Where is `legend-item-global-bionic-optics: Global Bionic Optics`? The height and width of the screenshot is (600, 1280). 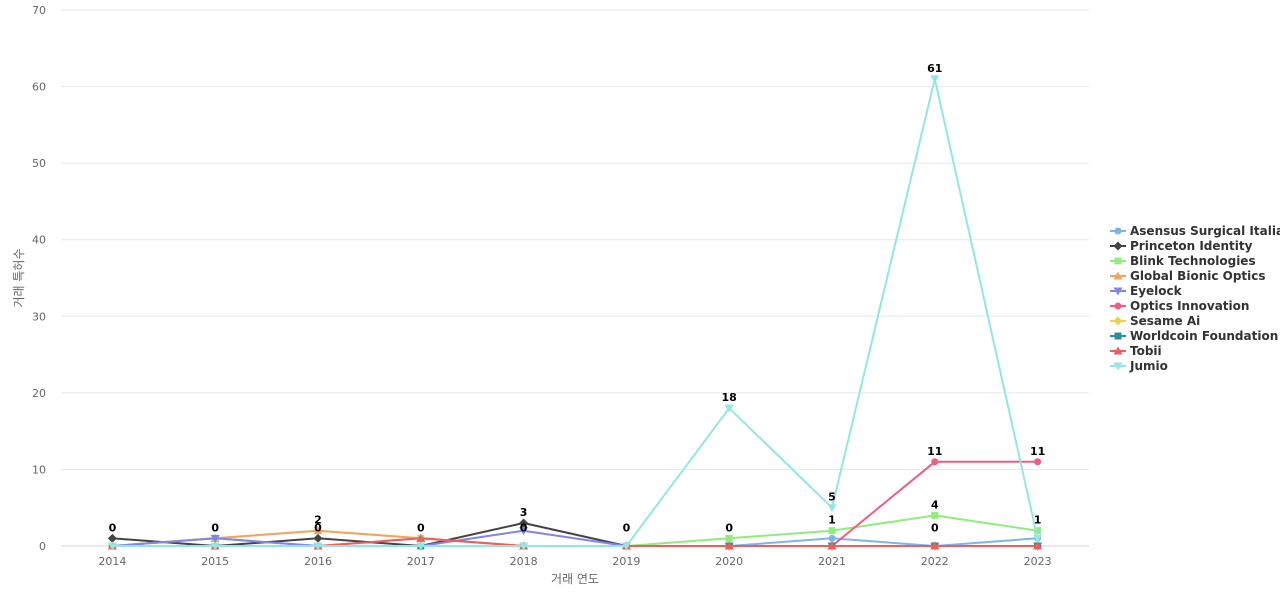 legend-item-global-bionic-optics: Global Bionic Optics is located at coordinates (1188, 276).